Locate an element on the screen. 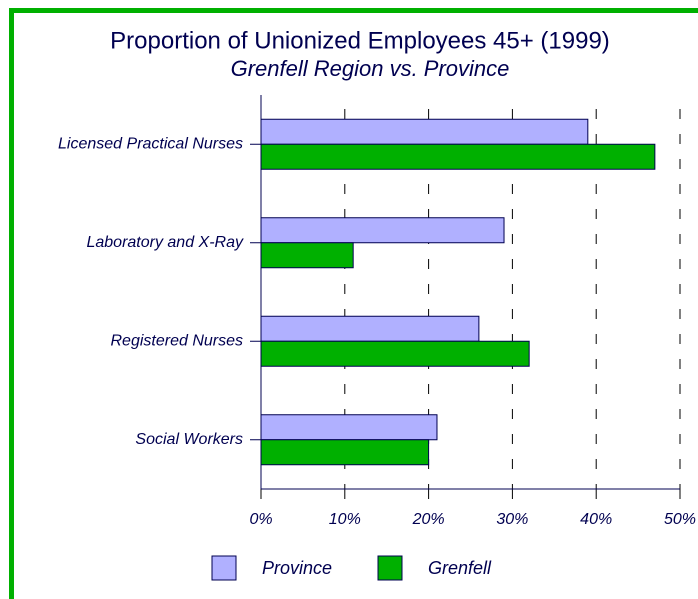  frame-top is located at coordinates (353, 10).